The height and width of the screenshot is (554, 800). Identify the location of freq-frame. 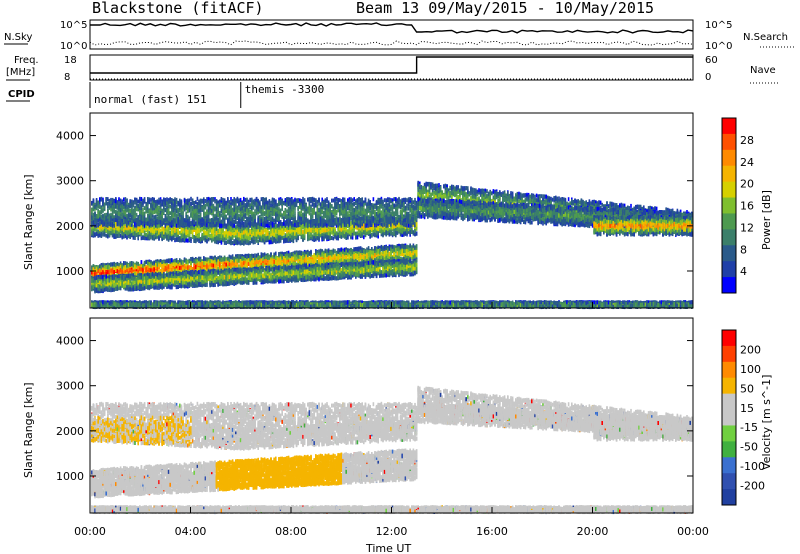
(391, 67).